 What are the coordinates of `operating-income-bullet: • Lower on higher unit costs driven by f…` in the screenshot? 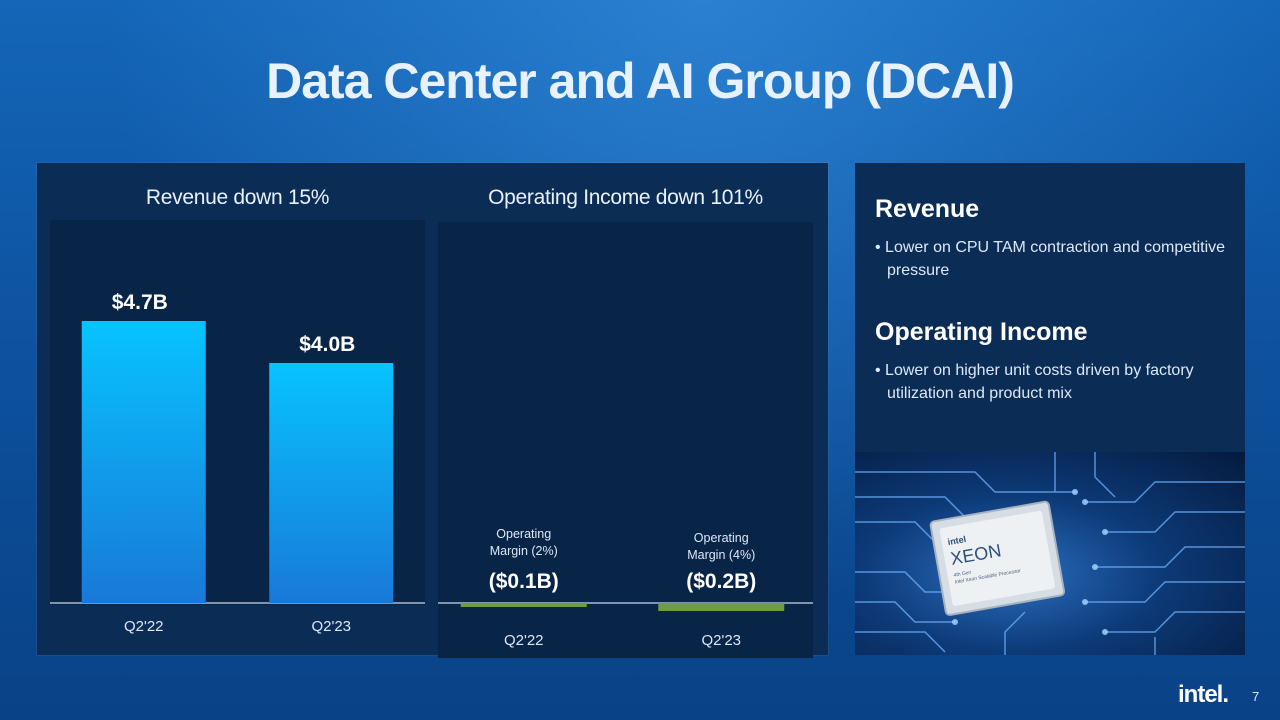 It's located at (1034, 382).